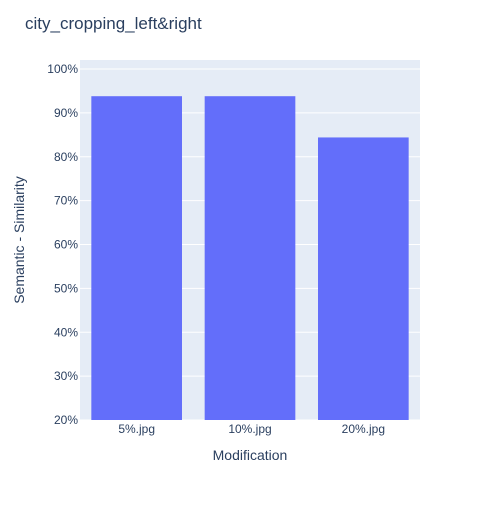 This screenshot has width=500, height=505. What do you see at coordinates (66, 420) in the screenshot?
I see `y-tick-label: 20%` at bounding box center [66, 420].